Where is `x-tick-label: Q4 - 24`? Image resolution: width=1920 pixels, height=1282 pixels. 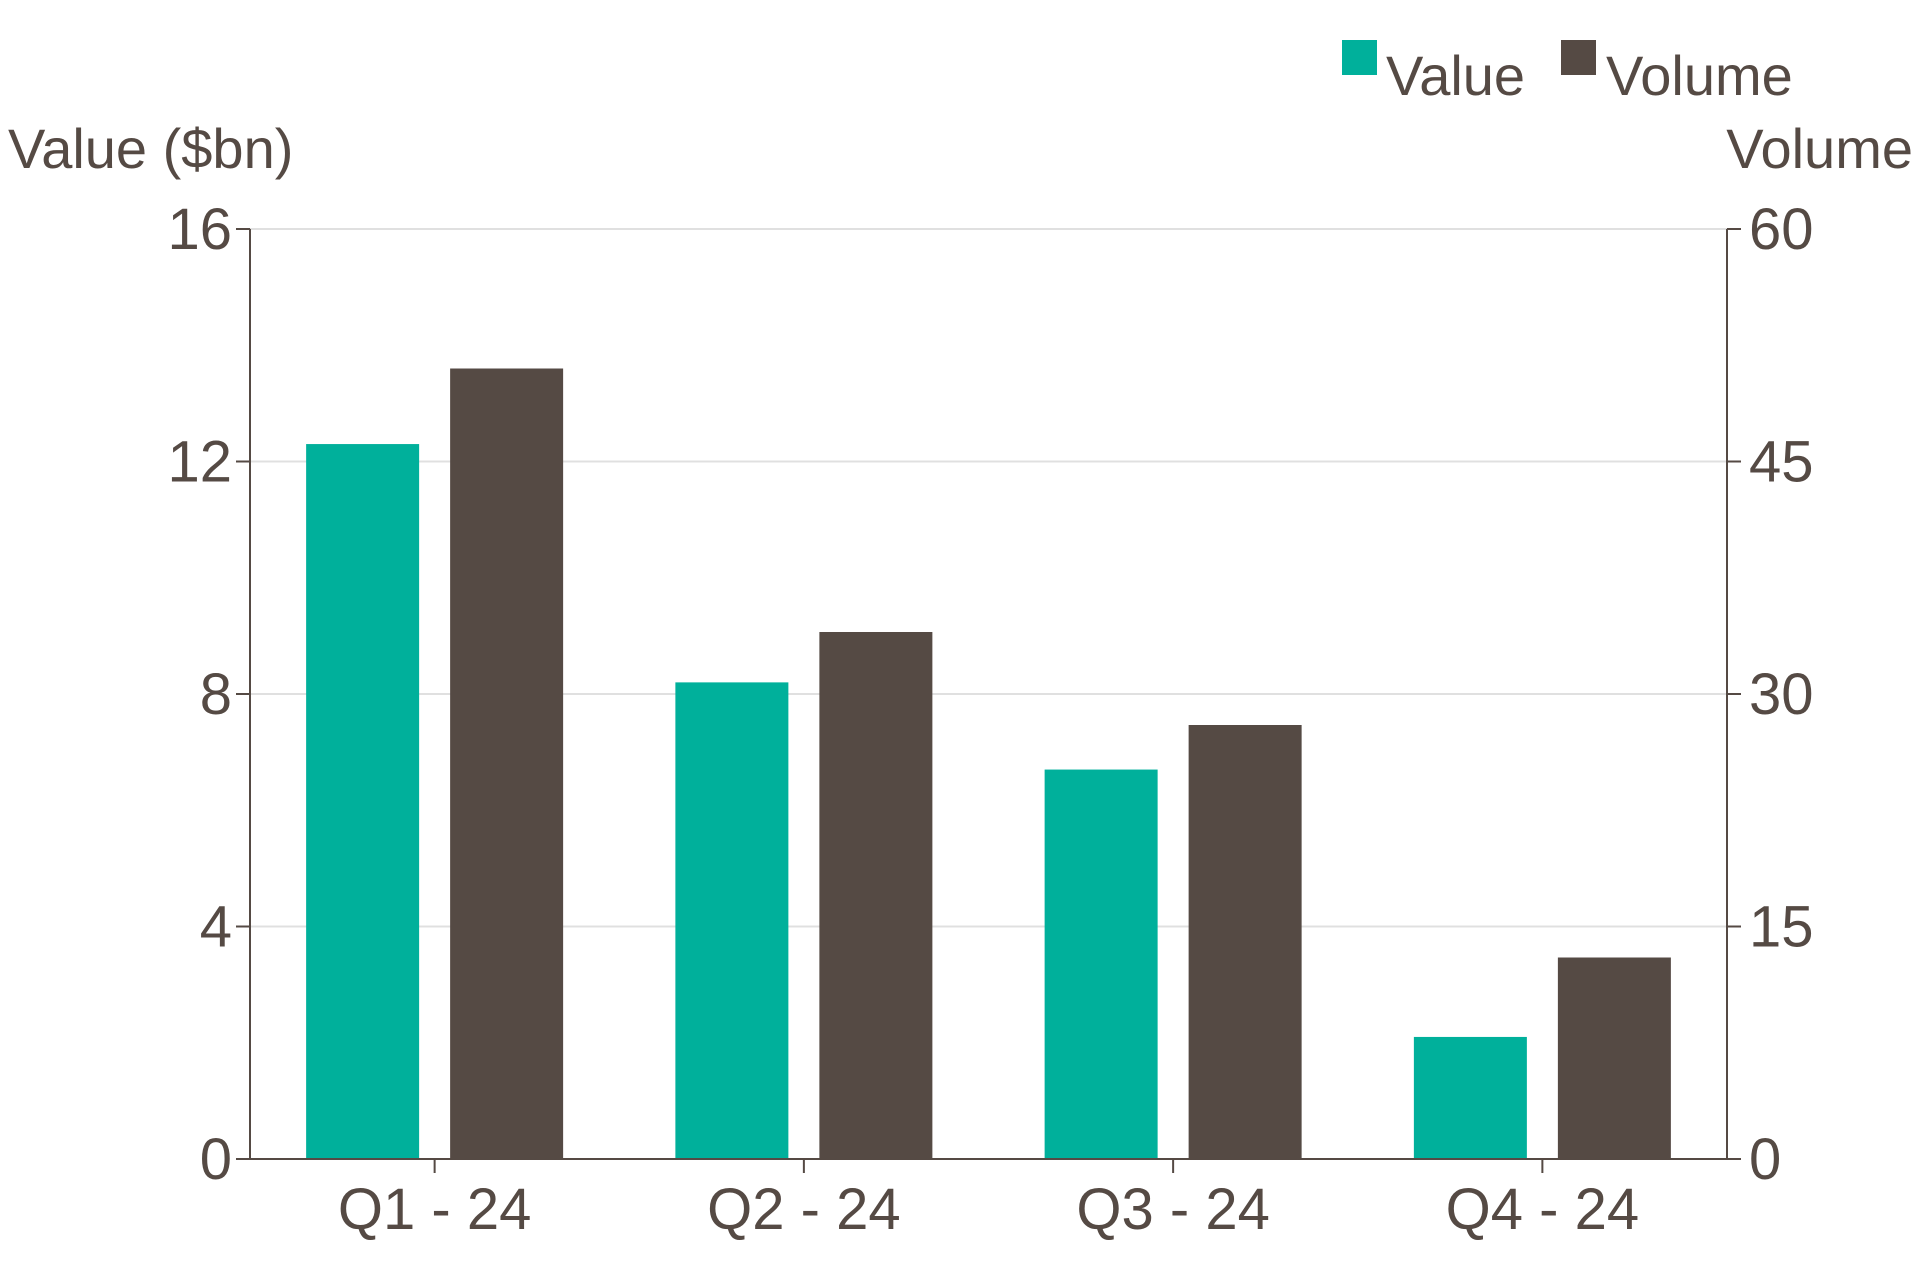
x-tick-label: Q4 - 24 is located at coordinates (1542, 1209).